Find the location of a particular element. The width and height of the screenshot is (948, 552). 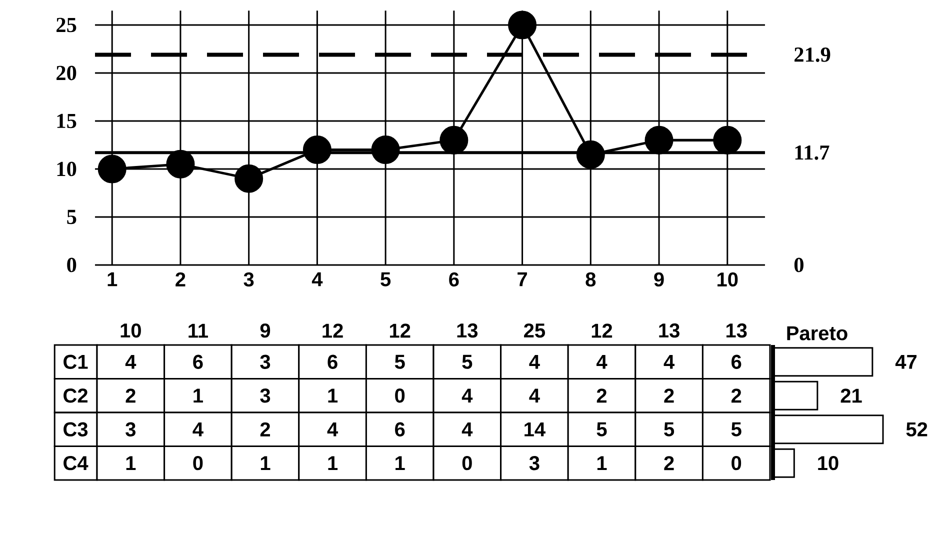

data-label: 14 is located at coordinates (535, 429).